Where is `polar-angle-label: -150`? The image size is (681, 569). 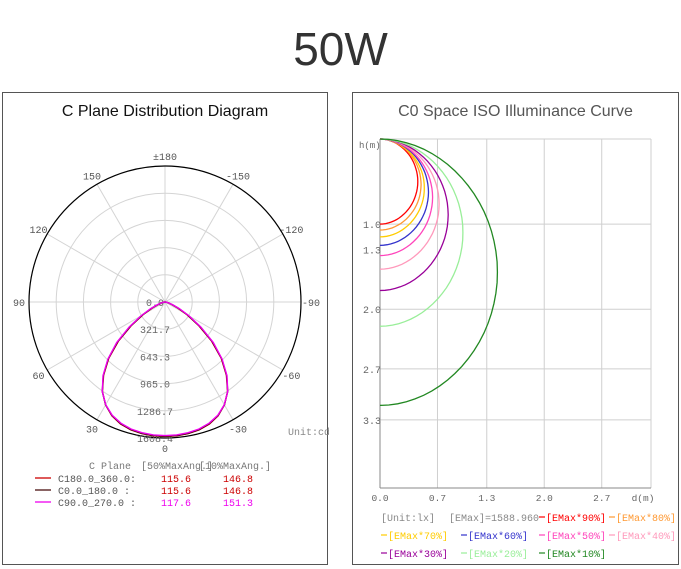 polar-angle-label: -150 is located at coordinates (238, 178).